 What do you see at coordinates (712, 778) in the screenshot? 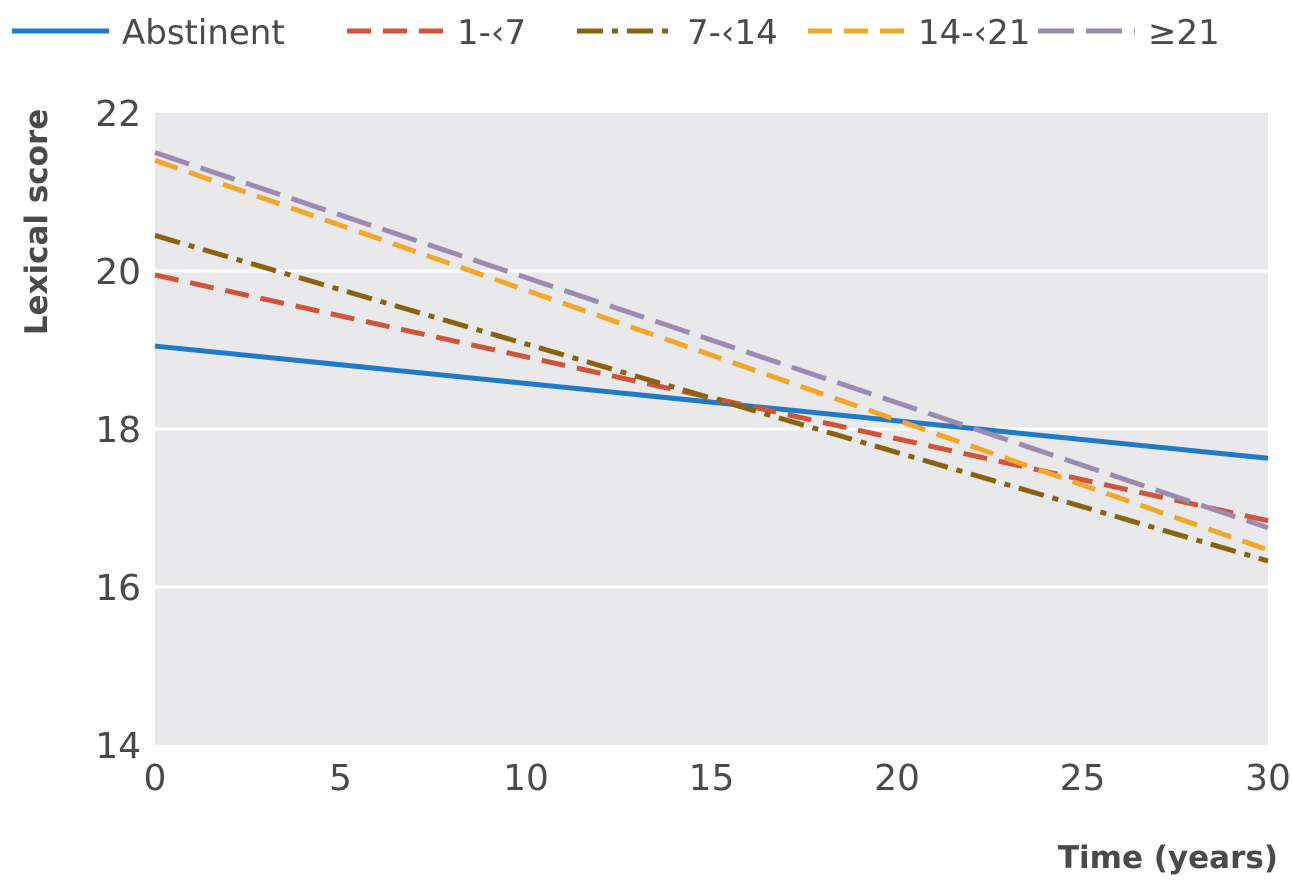
I see `x-tick-label: 15` at bounding box center [712, 778].